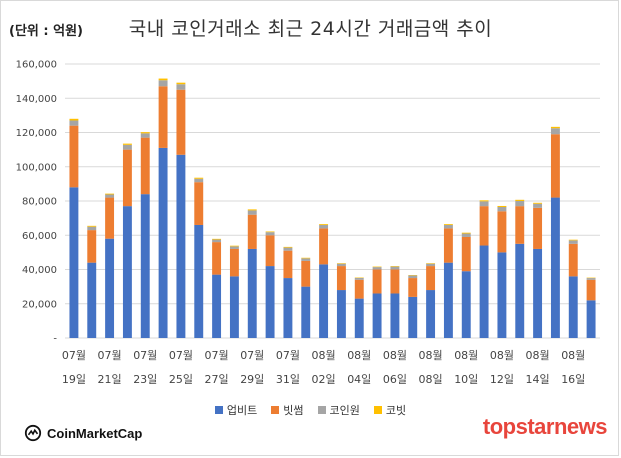 Image resolution: width=621 pixels, height=458 pixels. What do you see at coordinates (39, 236) in the screenshot?
I see `y-tick-label: 60,000` at bounding box center [39, 236].